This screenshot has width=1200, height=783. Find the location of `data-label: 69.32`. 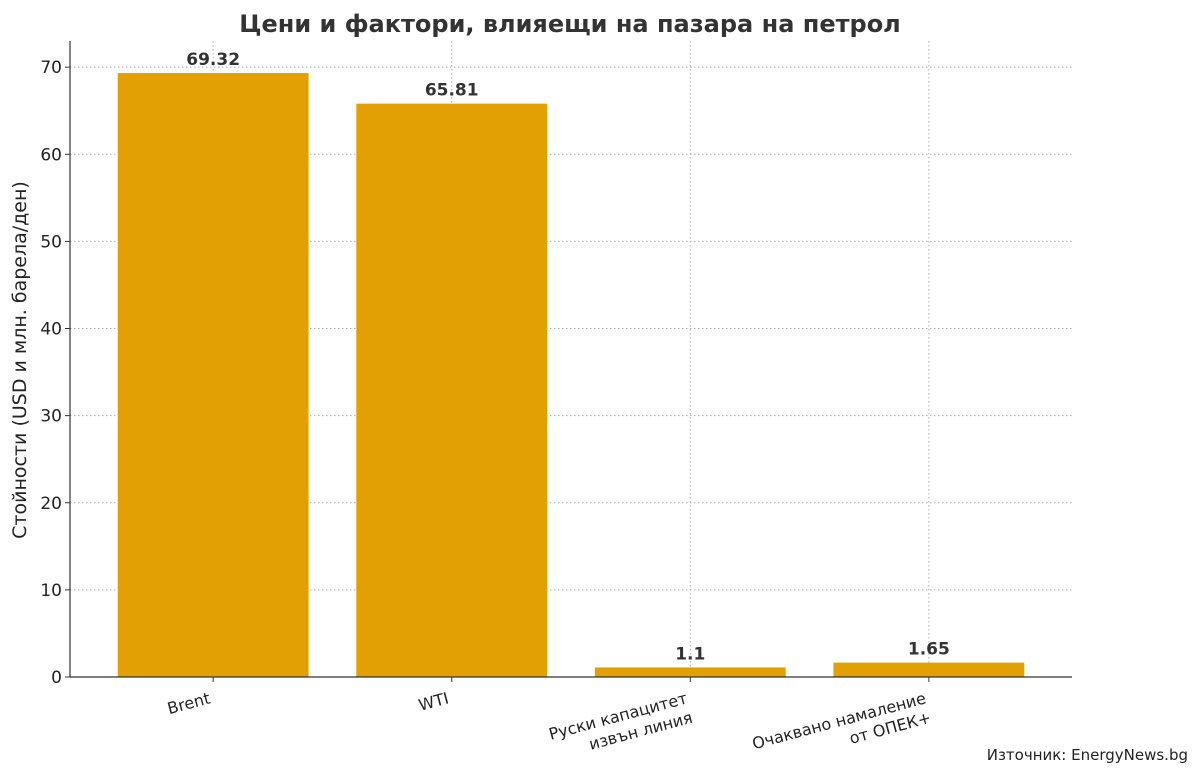

data-label: 69.32 is located at coordinates (213, 60).